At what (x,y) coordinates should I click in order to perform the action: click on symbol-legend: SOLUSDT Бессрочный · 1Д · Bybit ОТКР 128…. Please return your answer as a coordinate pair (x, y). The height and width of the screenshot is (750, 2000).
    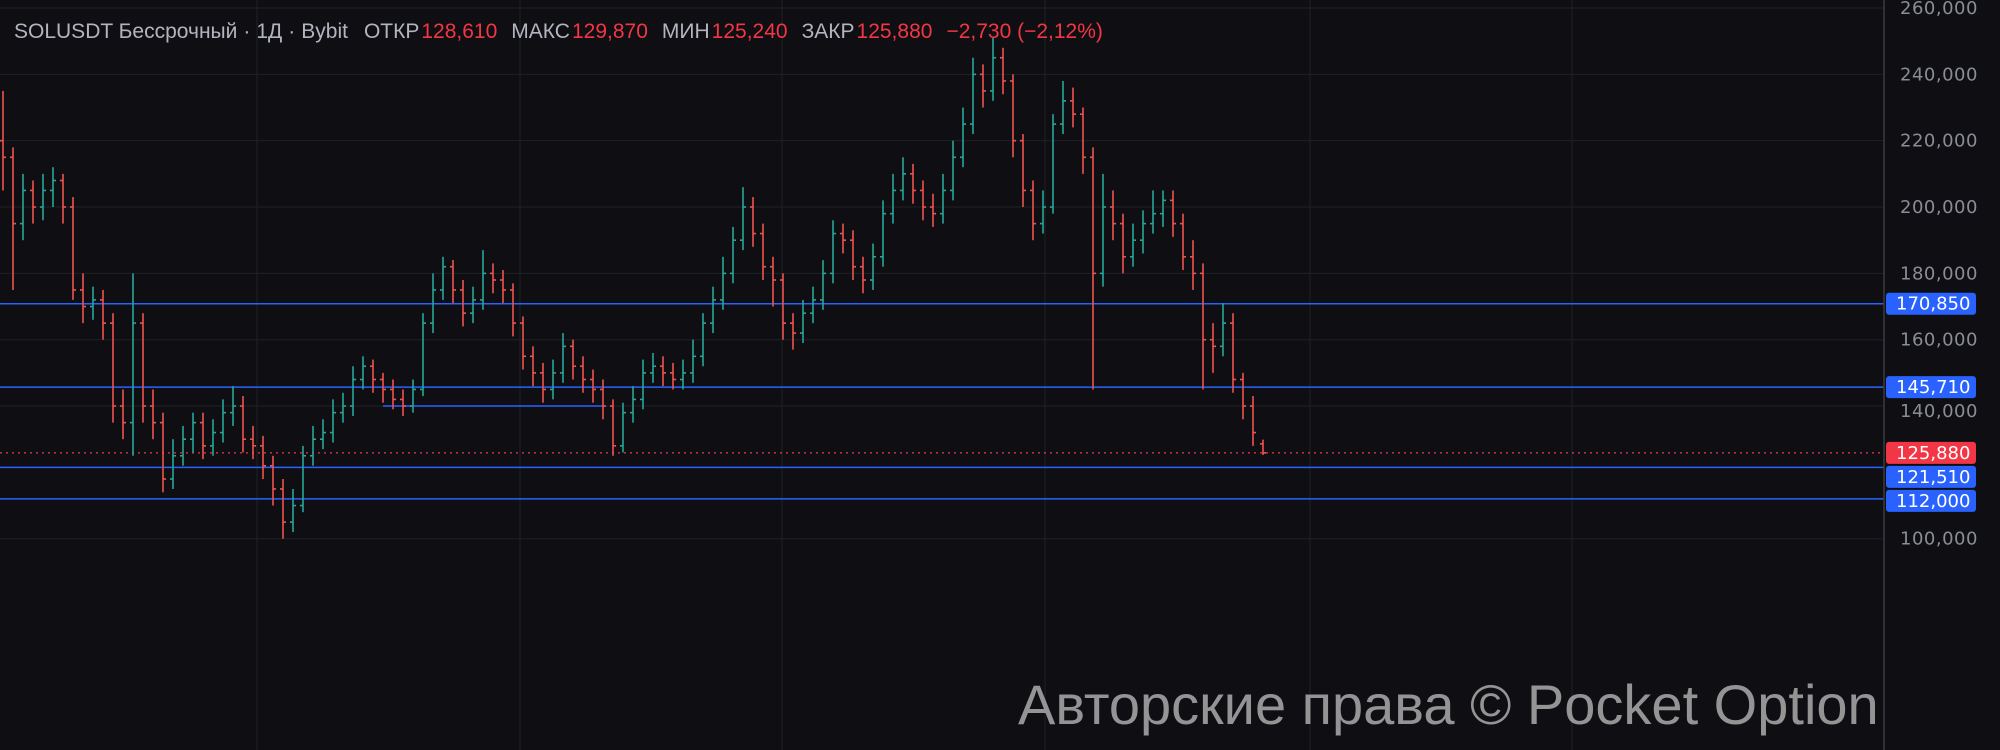
    Looking at the image, I should click on (565, 32).